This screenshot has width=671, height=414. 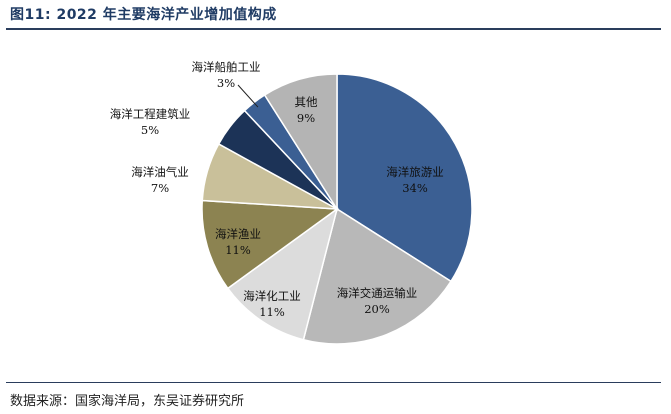 What do you see at coordinates (306, 102) in the screenshot?
I see `slice-label: 其他` at bounding box center [306, 102].